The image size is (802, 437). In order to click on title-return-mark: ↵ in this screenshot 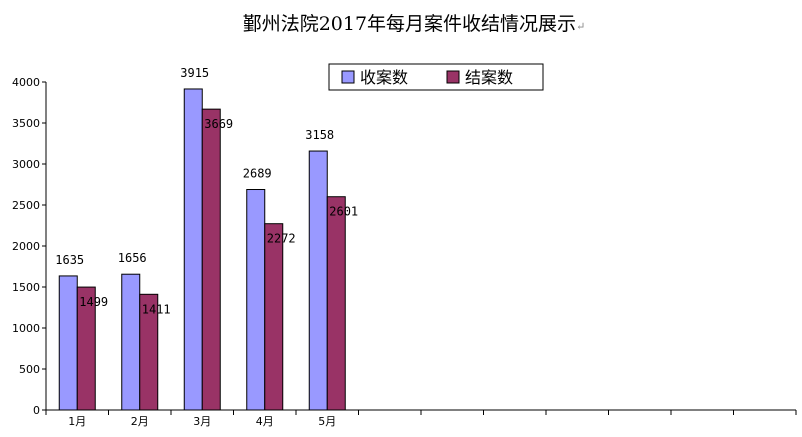, I will do `click(580, 26)`.